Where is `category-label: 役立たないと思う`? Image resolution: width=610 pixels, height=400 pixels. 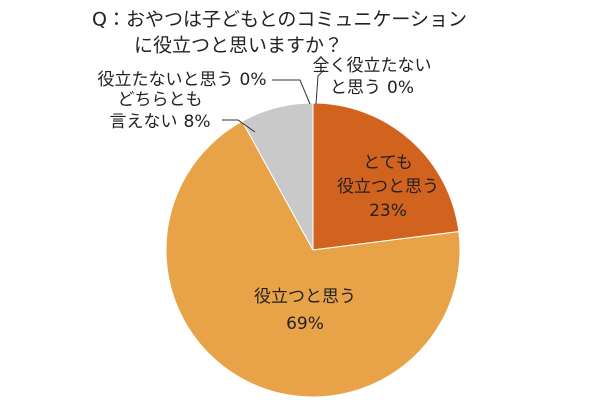 category-label: 役立たないと思う is located at coordinates (166, 80).